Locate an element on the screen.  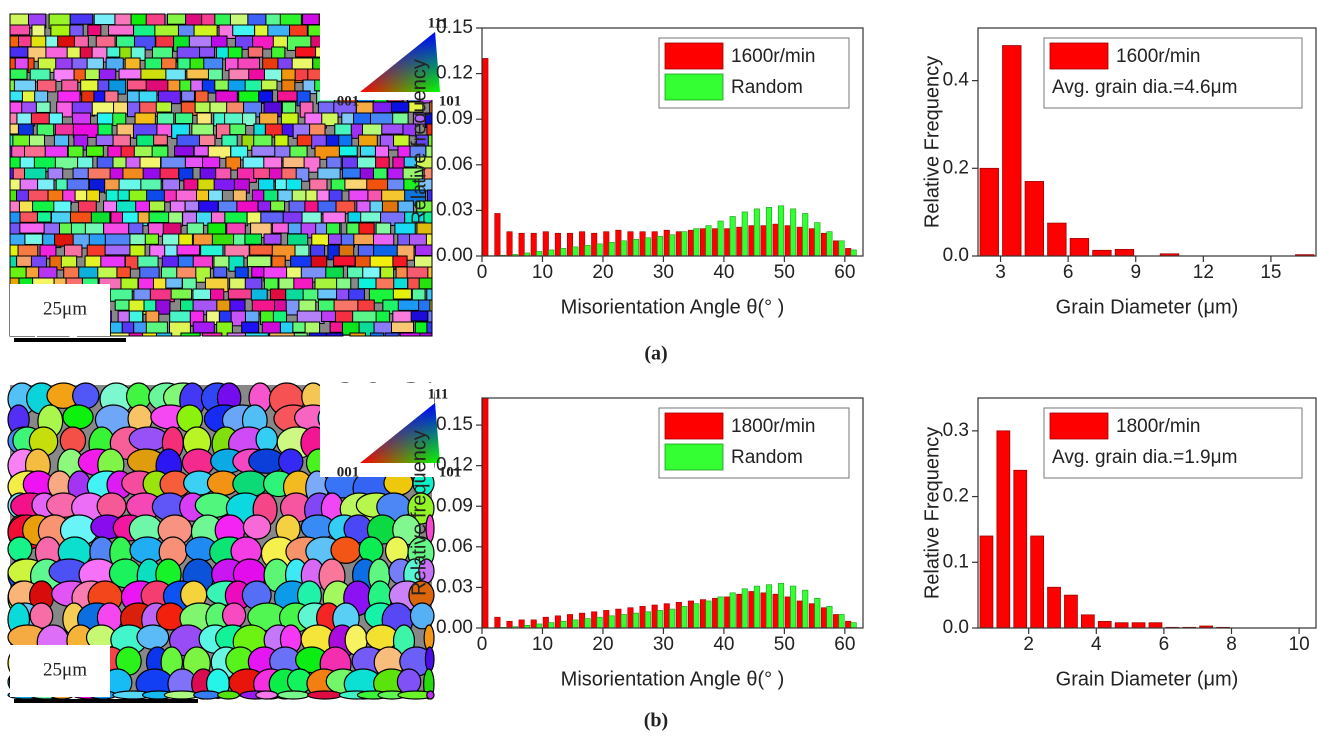
y-tick-label: 0.00 is located at coordinates (454, 627).